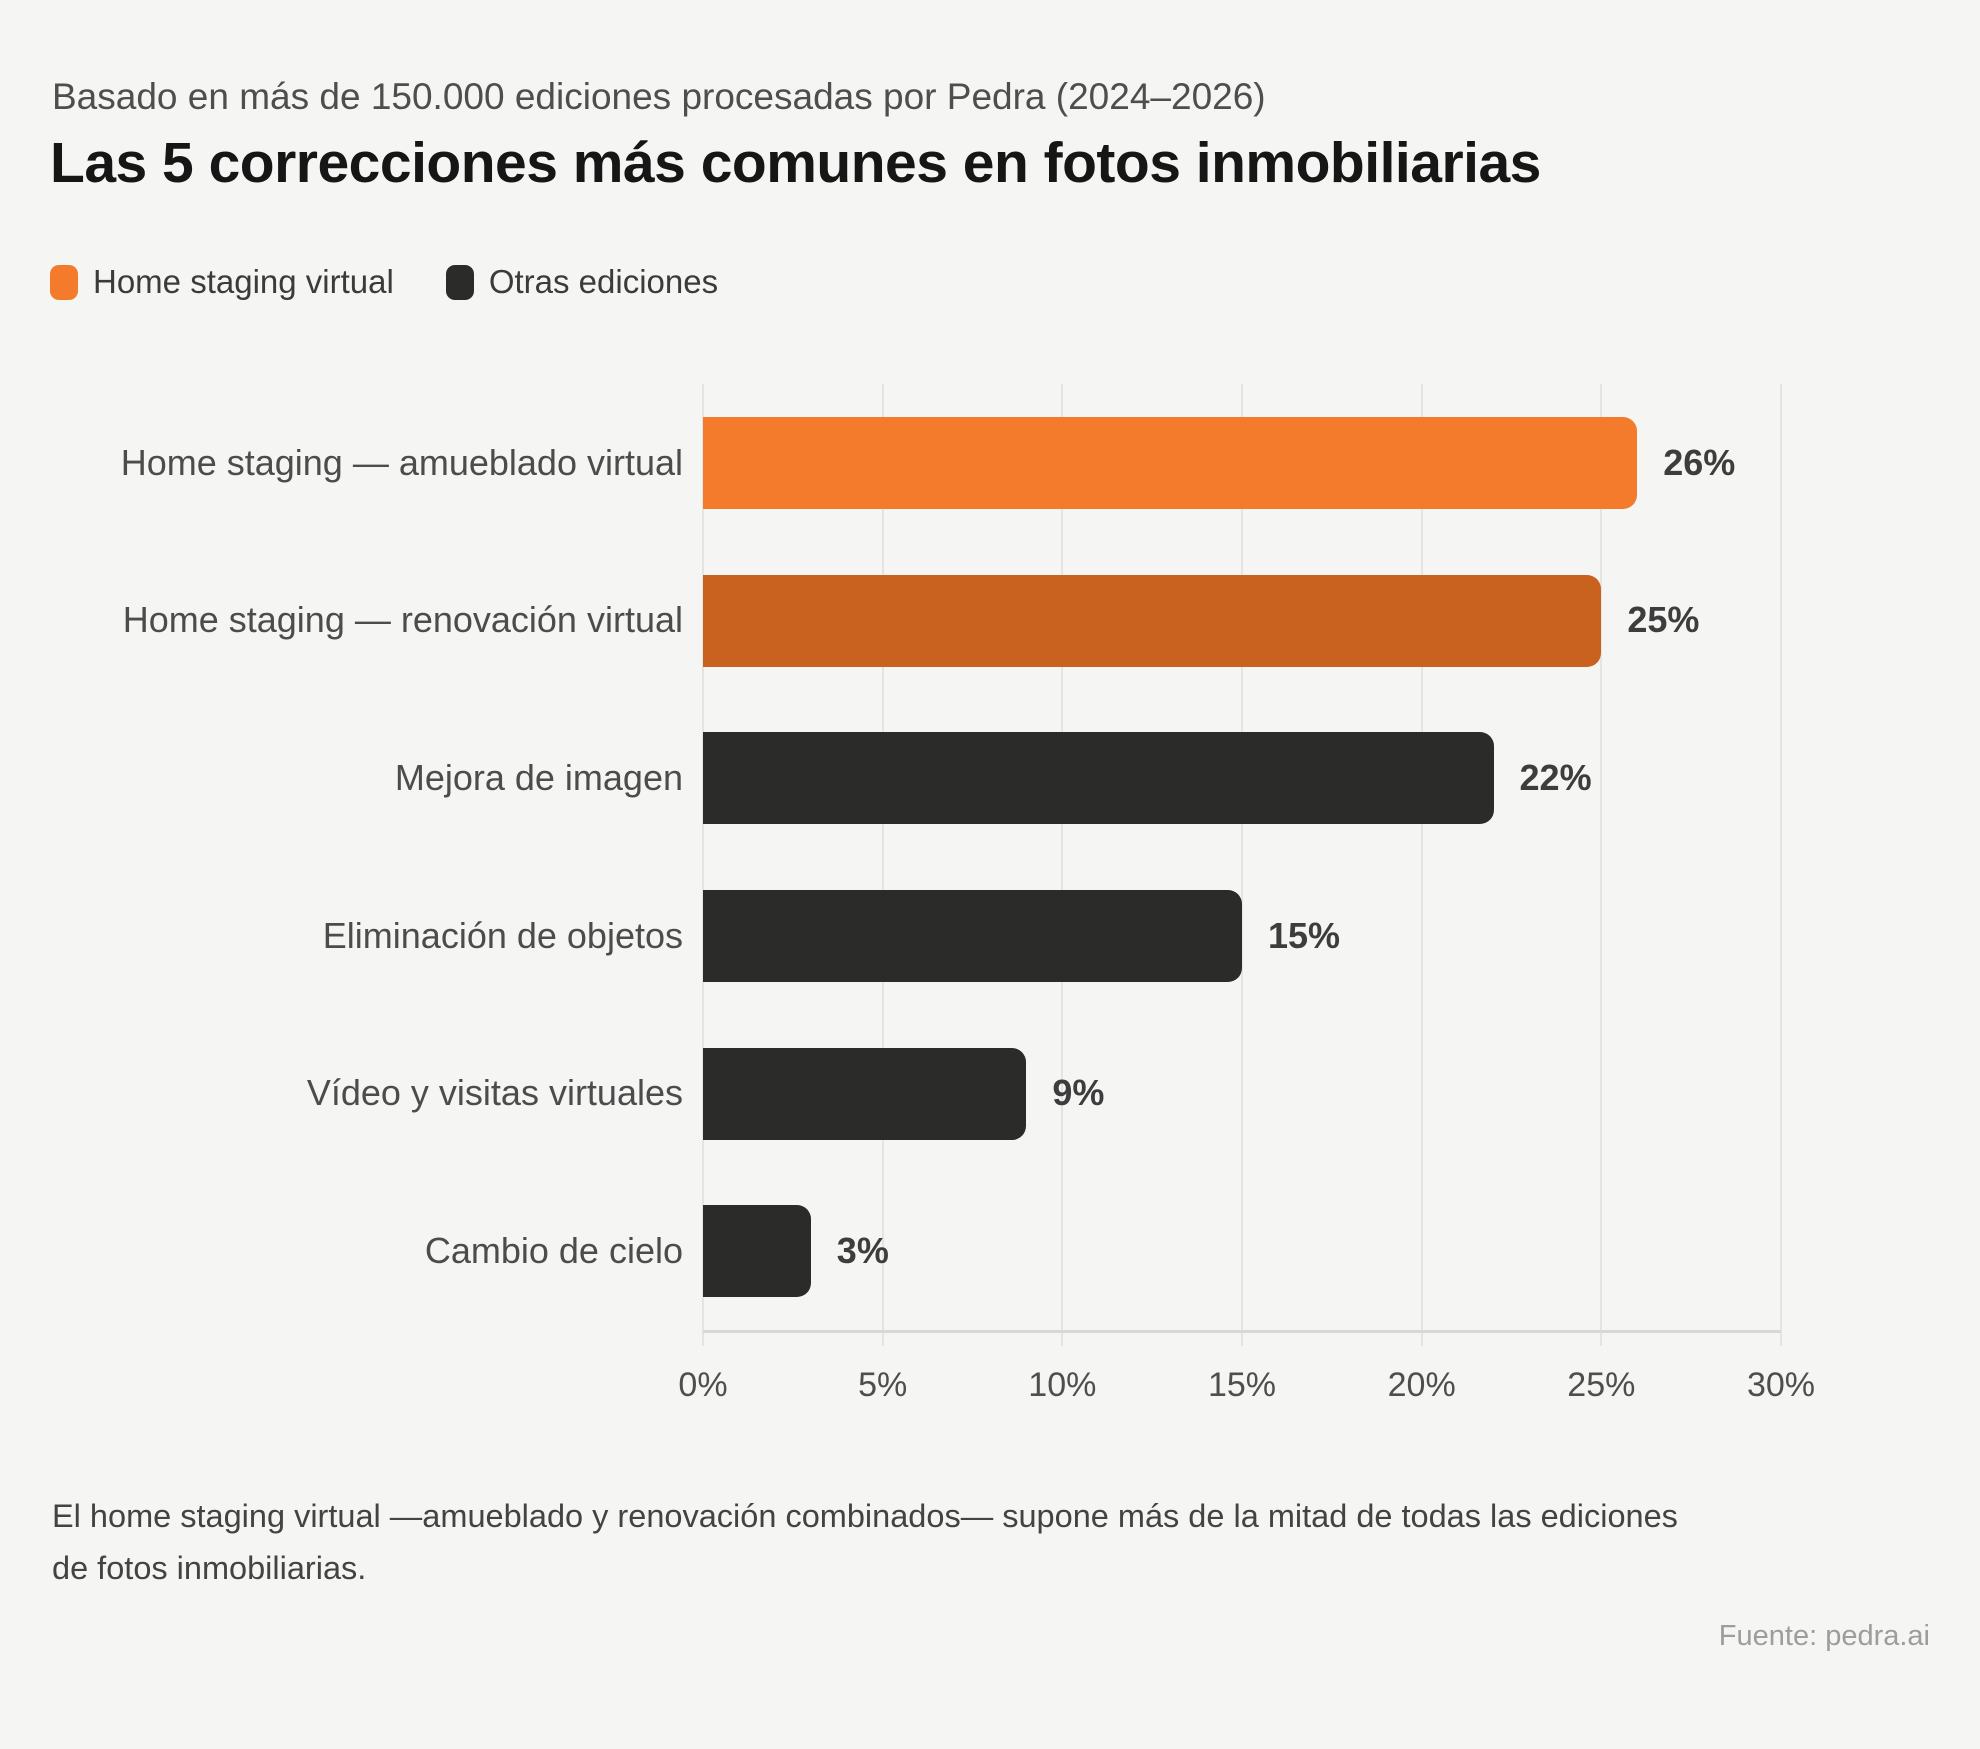 This screenshot has width=1980, height=1749. Describe the element at coordinates (603, 281) in the screenshot. I see `legend-label: Otras ediciones` at that location.